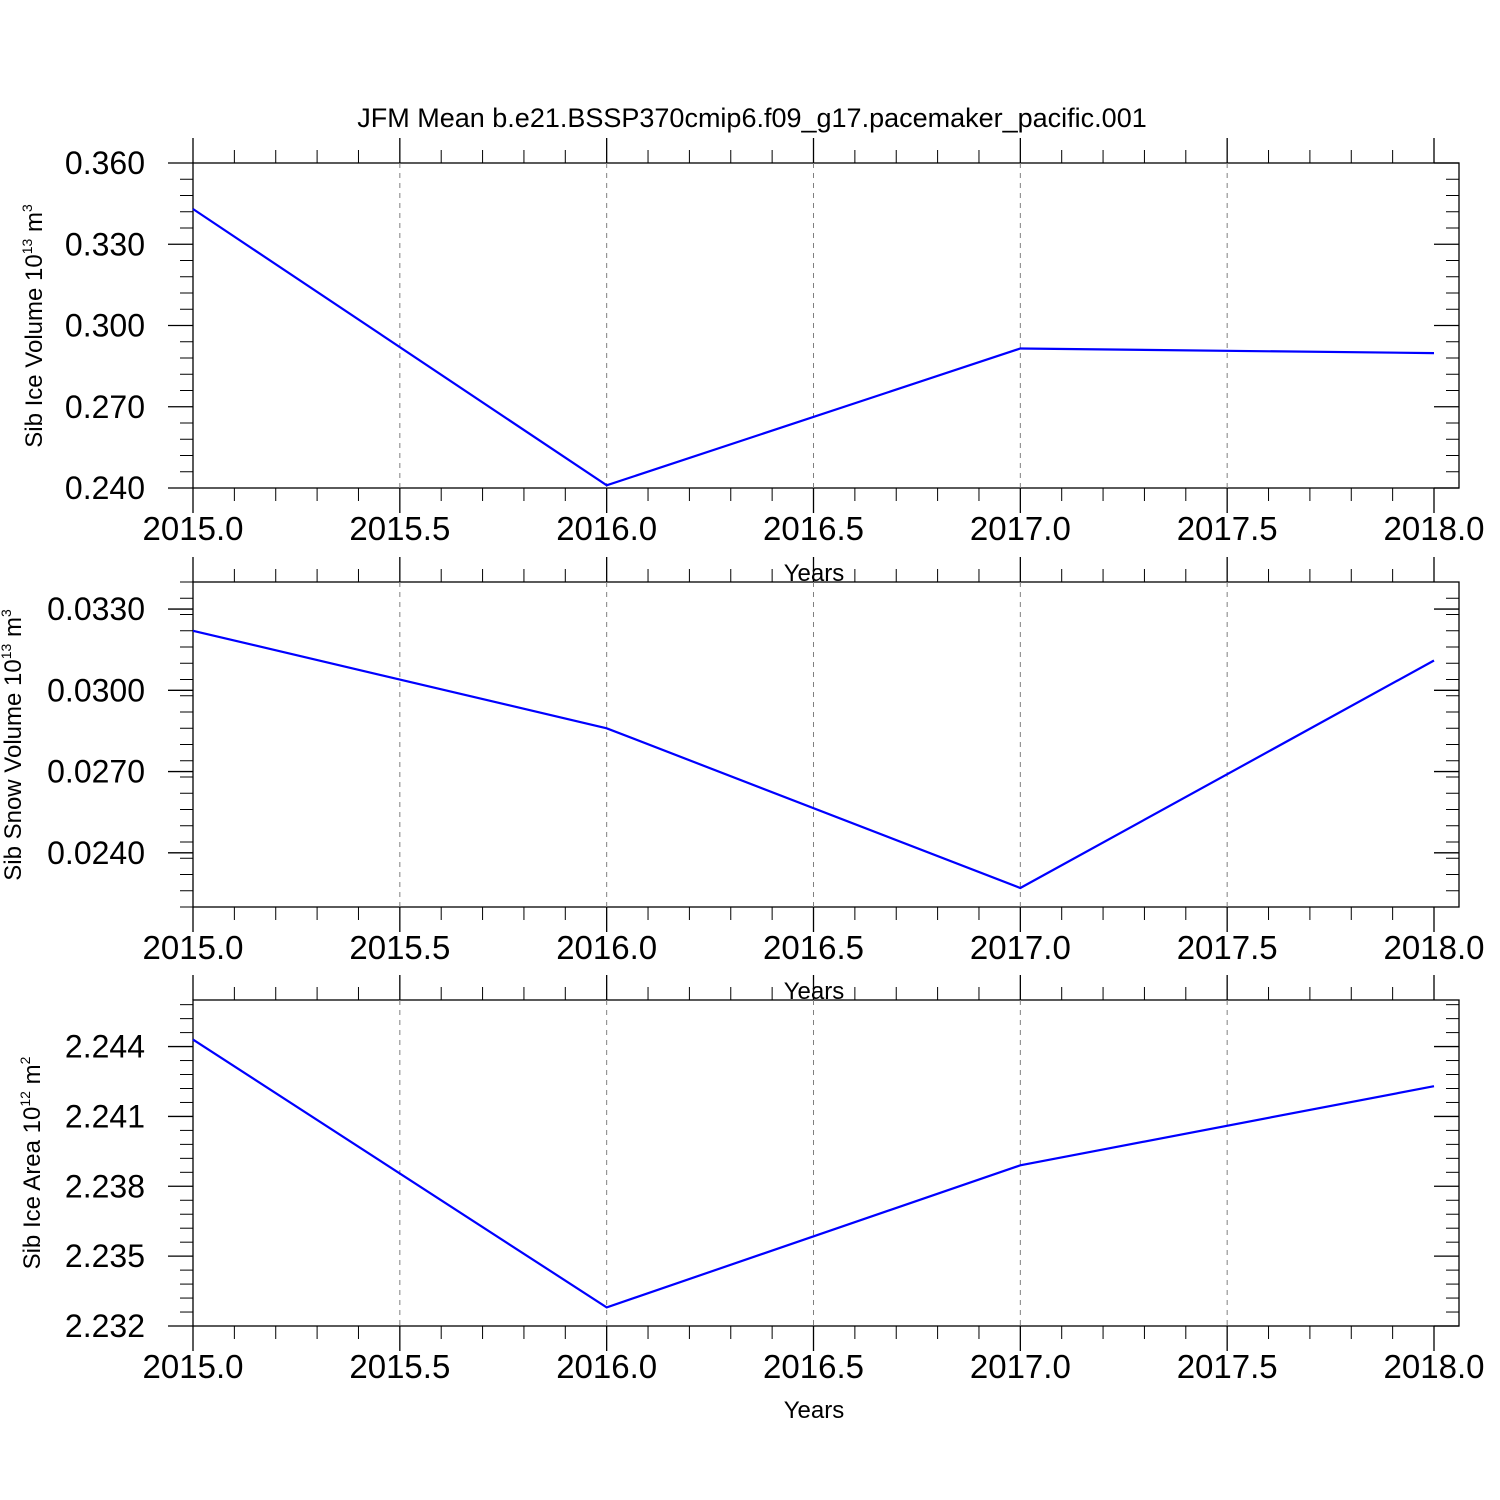  What do you see at coordinates (13, 745) in the screenshot?
I see `y-axis-label: Sib Snow Volume 1013 m3` at bounding box center [13, 745].